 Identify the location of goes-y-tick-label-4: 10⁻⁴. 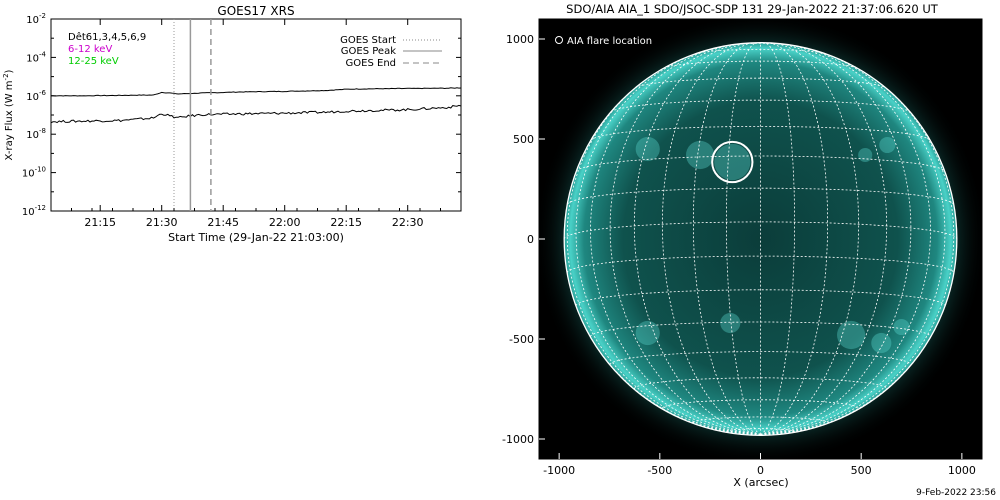
(36, 57).